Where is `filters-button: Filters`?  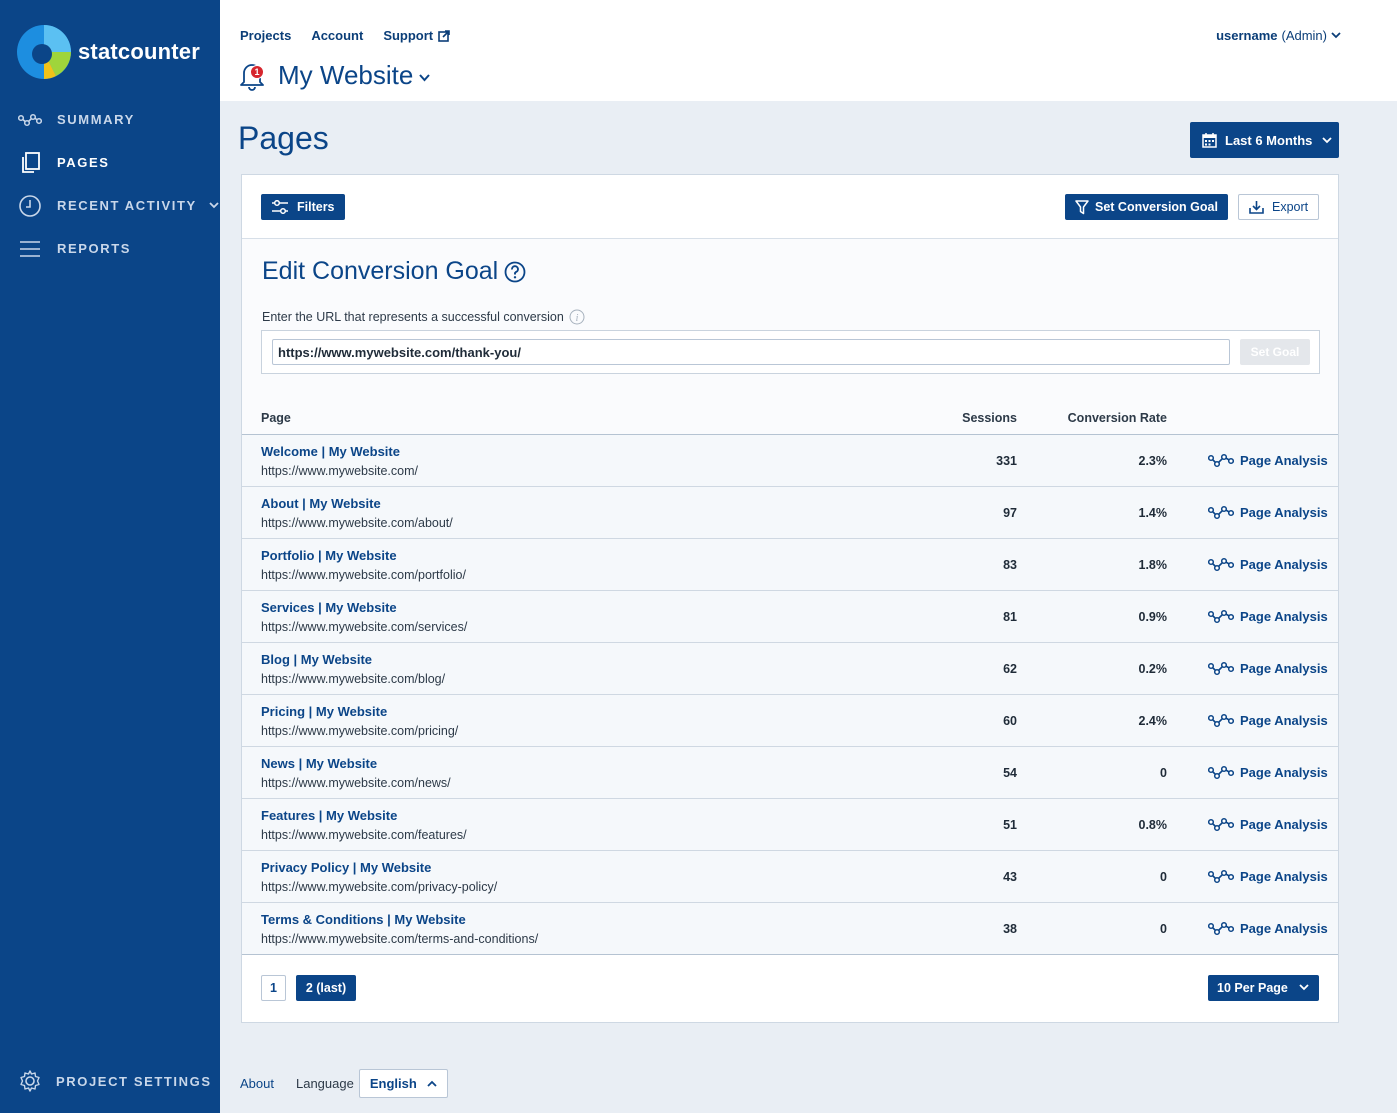
filters-button: Filters is located at coordinates (303, 207).